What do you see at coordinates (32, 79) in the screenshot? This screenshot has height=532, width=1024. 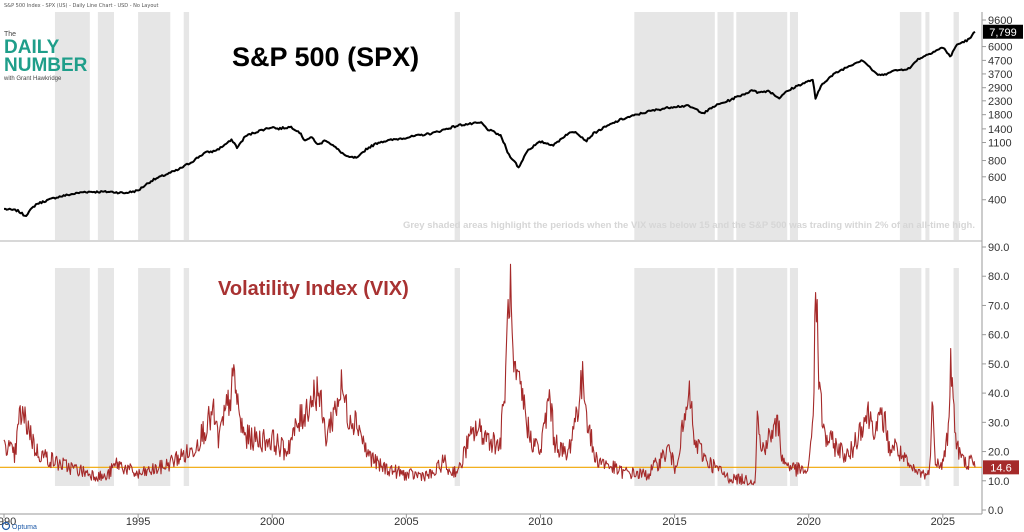 I see `brand-tagline: with Grant Hawkridge` at bounding box center [32, 79].